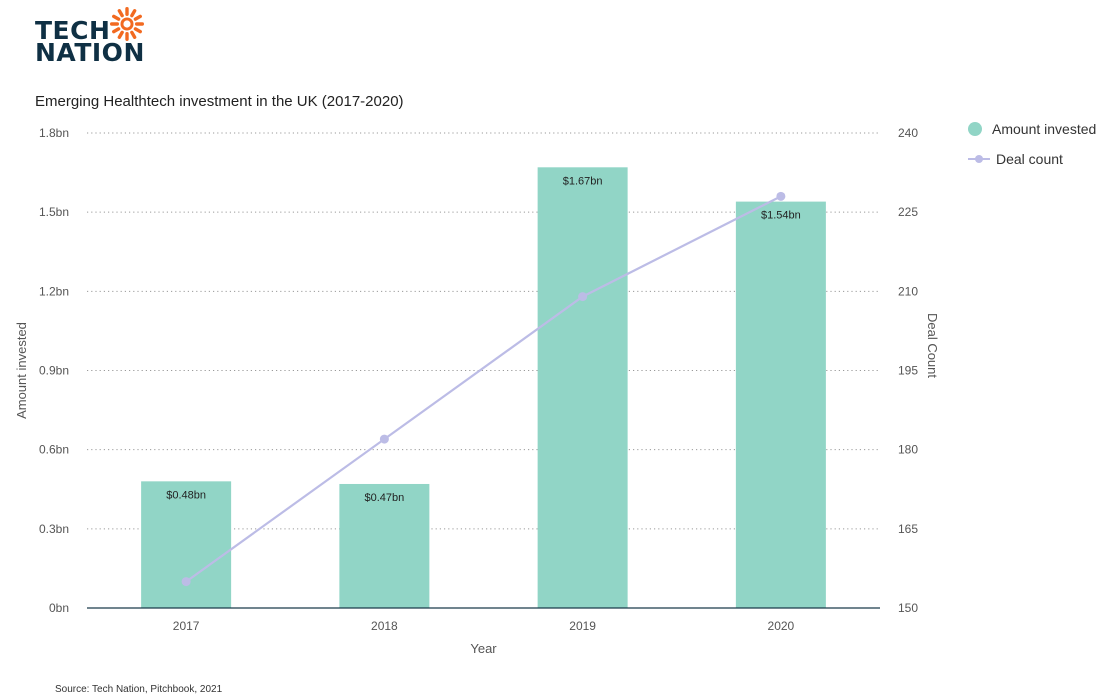  I want to click on sun-icon, so click(127, 24).